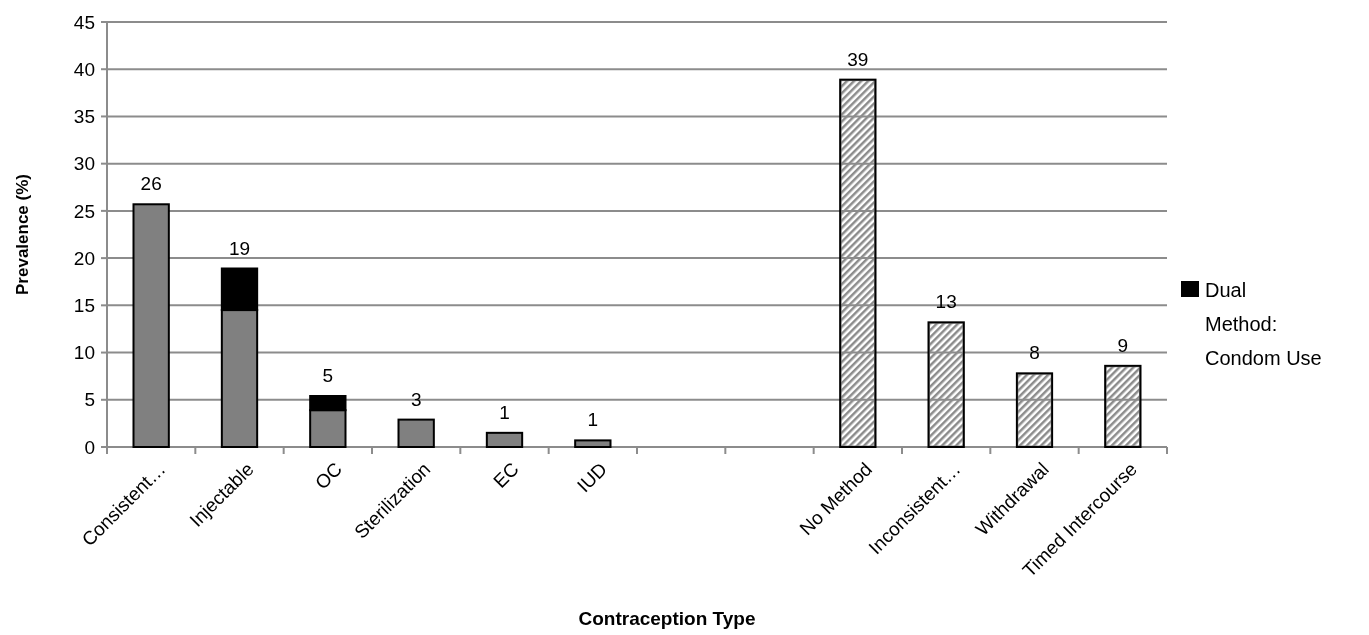 The image size is (1369, 635). What do you see at coordinates (84, 117) in the screenshot?
I see `y-tick-label: 35` at bounding box center [84, 117].